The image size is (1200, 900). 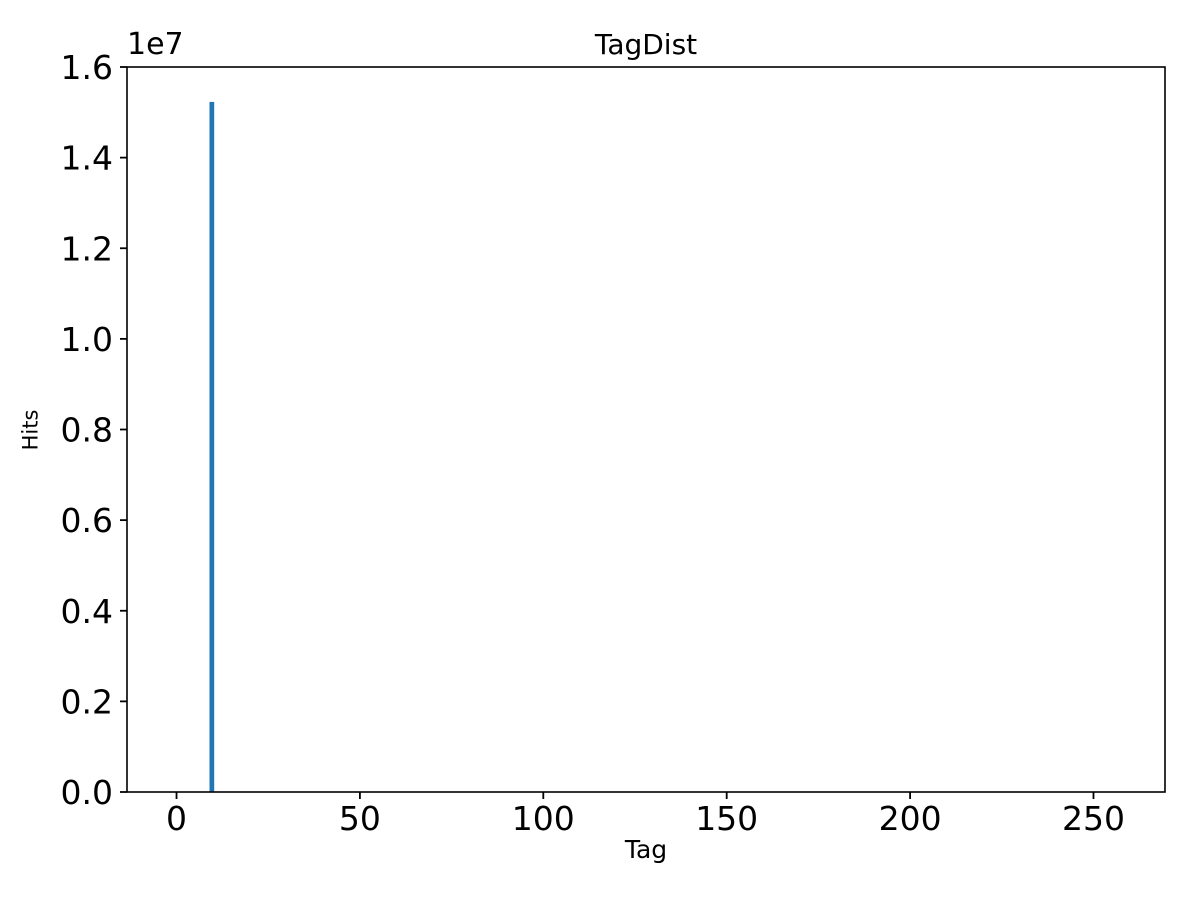 I want to click on y-axis-offset-label: 1e7, so click(x=155, y=44).